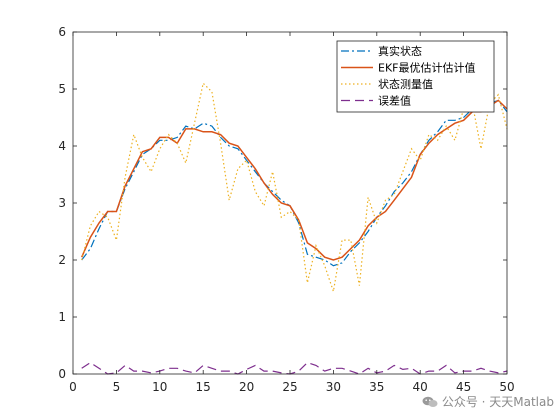 This screenshot has height=420, width=560. Describe the element at coordinates (62, 317) in the screenshot. I see `y-tick-label: 1` at that location.